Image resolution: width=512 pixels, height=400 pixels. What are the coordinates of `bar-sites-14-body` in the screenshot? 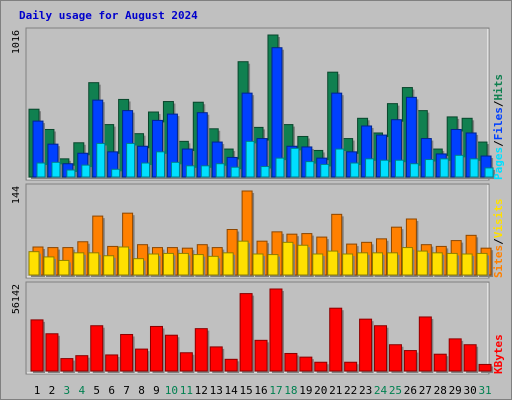 It's located at (228, 264).